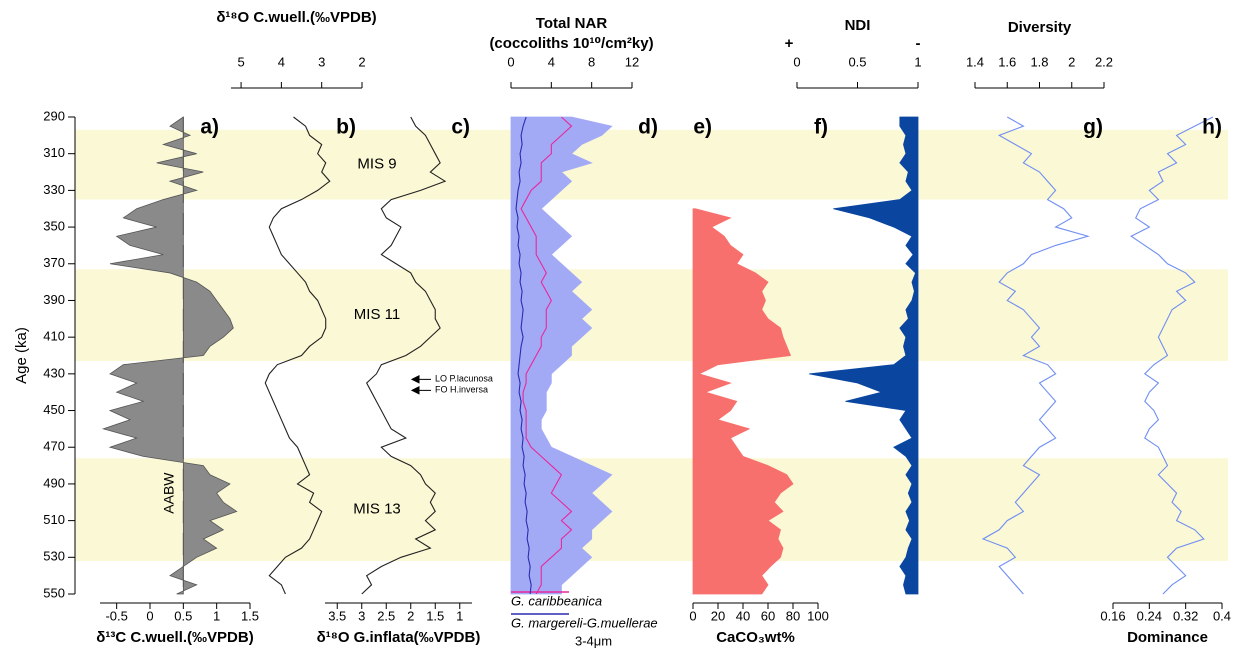  Describe the element at coordinates (818, 615) in the screenshot. I see `x-tick-label: 100` at that location.